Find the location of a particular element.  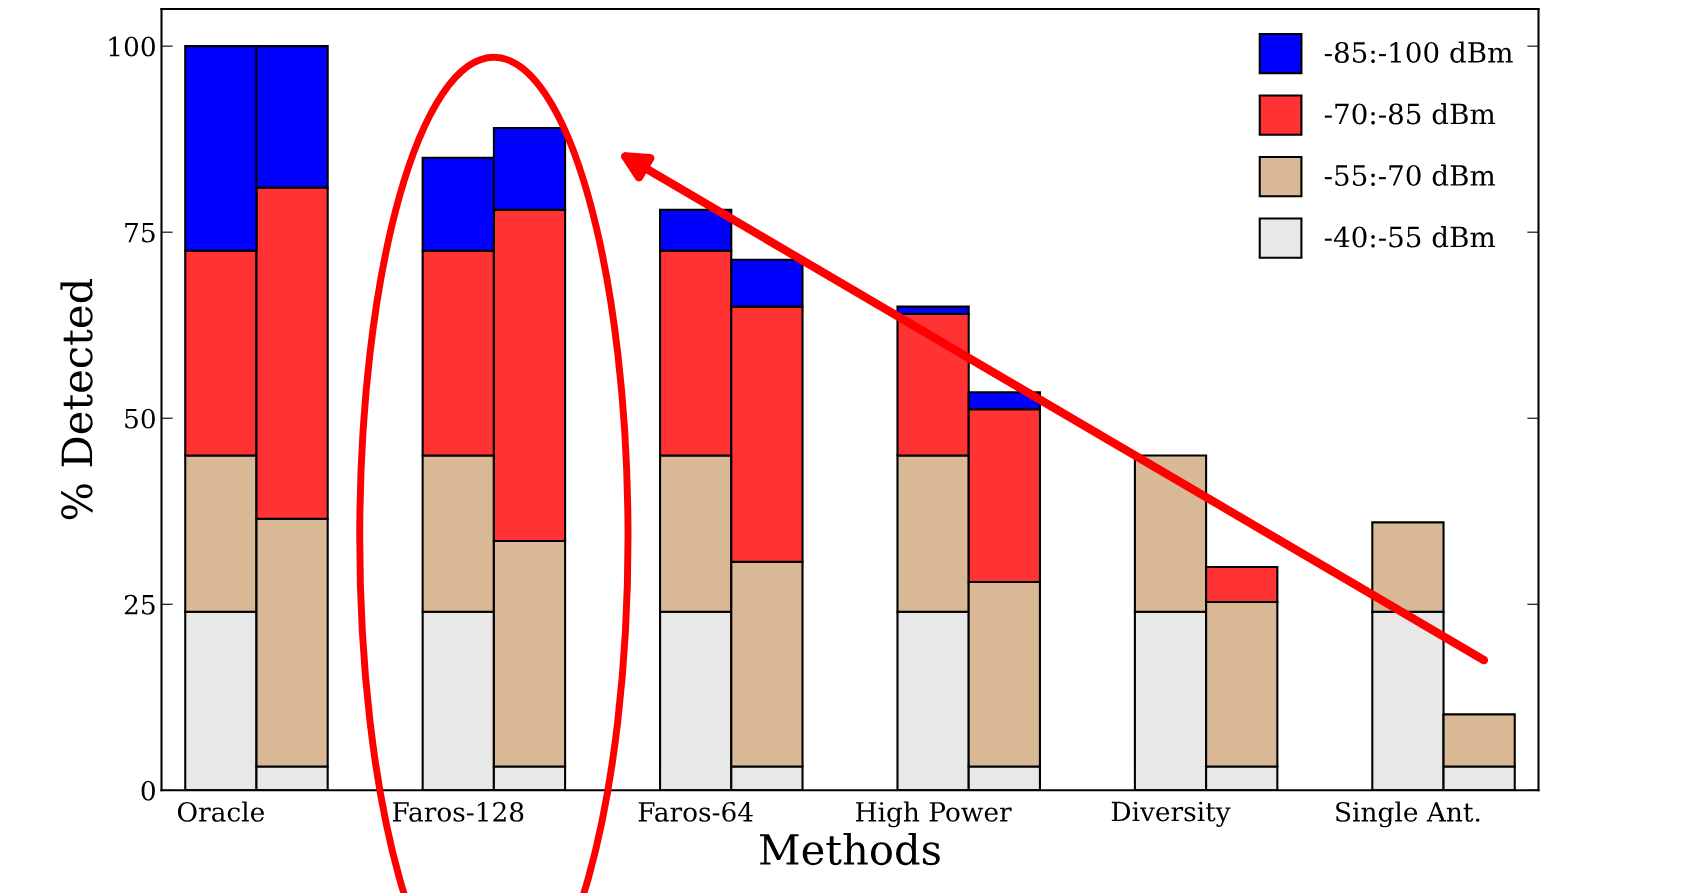

y-axis-title: % Detected is located at coordinates (76, 399).